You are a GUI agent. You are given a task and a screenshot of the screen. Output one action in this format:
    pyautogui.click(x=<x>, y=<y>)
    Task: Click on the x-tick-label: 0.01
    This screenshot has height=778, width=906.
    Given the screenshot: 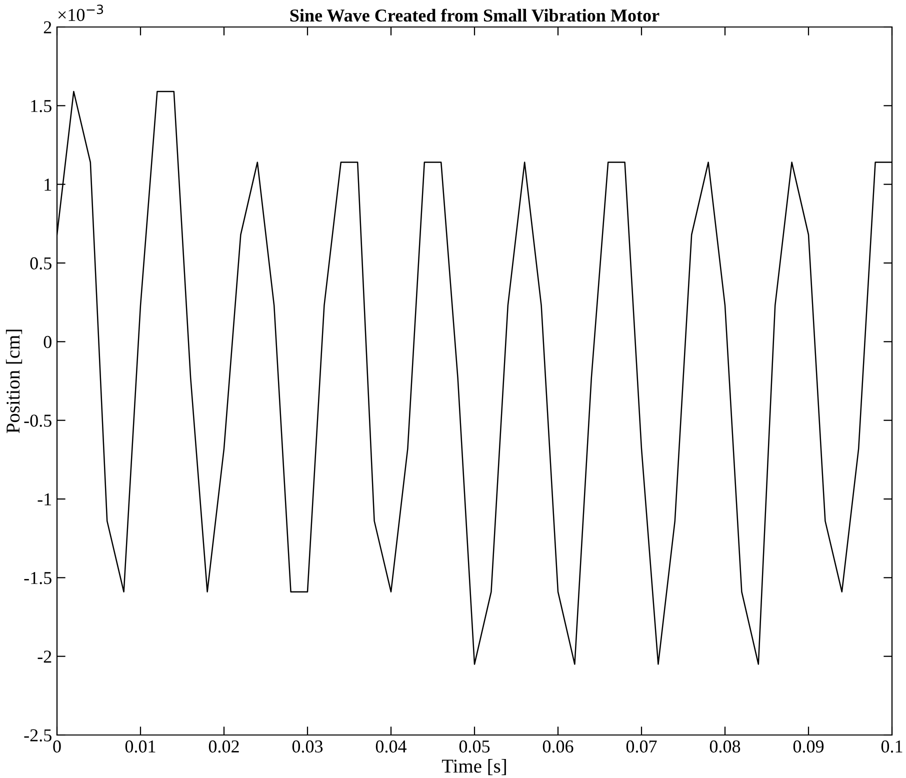 What is the action you would take?
    pyautogui.click(x=140, y=746)
    